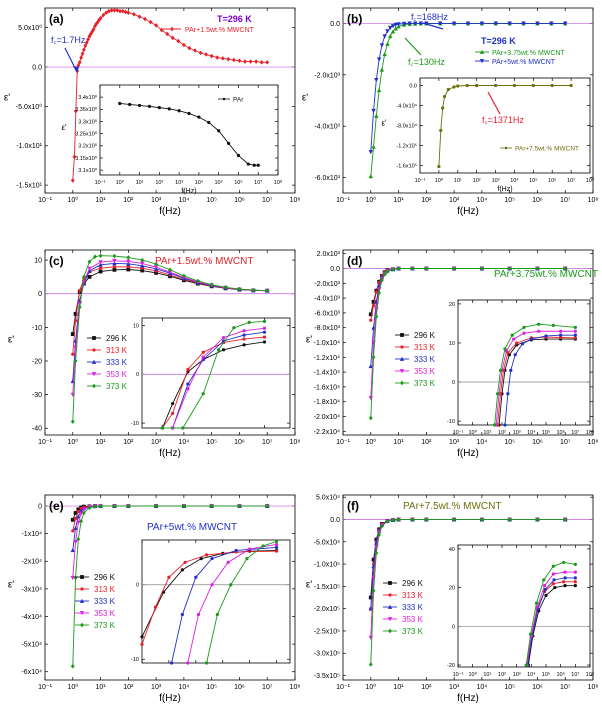 Image resolution: width=602 pixels, height=715 pixels. Describe the element at coordinates (327, 676) in the screenshot. I see `y-tick-label: -3.5x10⁵` at that location.